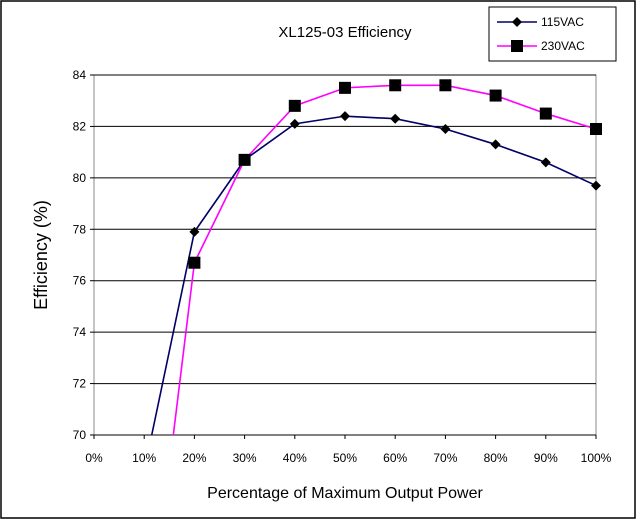 The height and width of the screenshot is (521, 638). What do you see at coordinates (80, 435) in the screenshot?
I see `y-tick-label-0: 70` at bounding box center [80, 435].